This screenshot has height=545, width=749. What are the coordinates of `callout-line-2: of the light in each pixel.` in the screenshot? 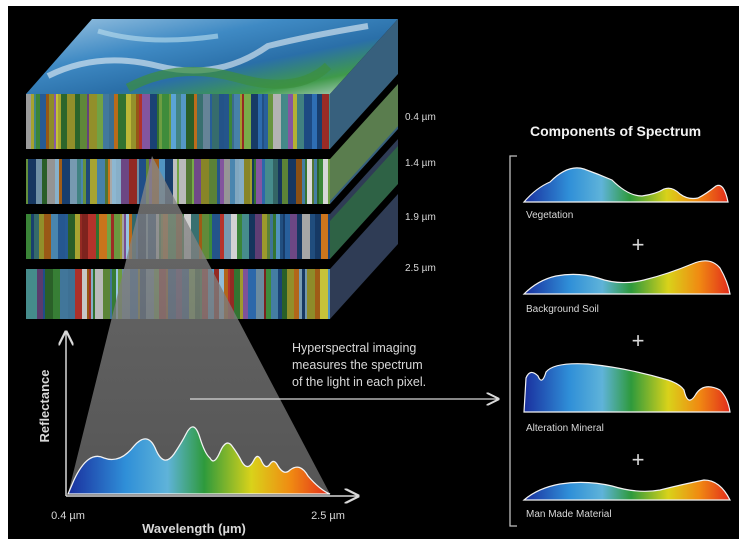 It's located at (359, 382).